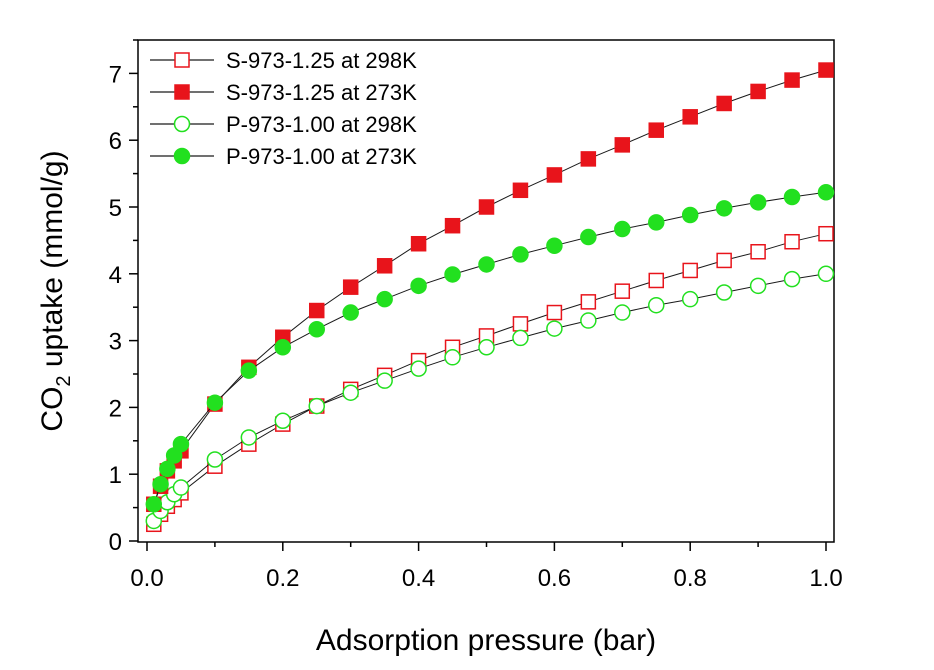 Image resolution: width=934 pixels, height=670 pixels. Describe the element at coordinates (115, 408) in the screenshot. I see `y-tick-label: 2` at that location.